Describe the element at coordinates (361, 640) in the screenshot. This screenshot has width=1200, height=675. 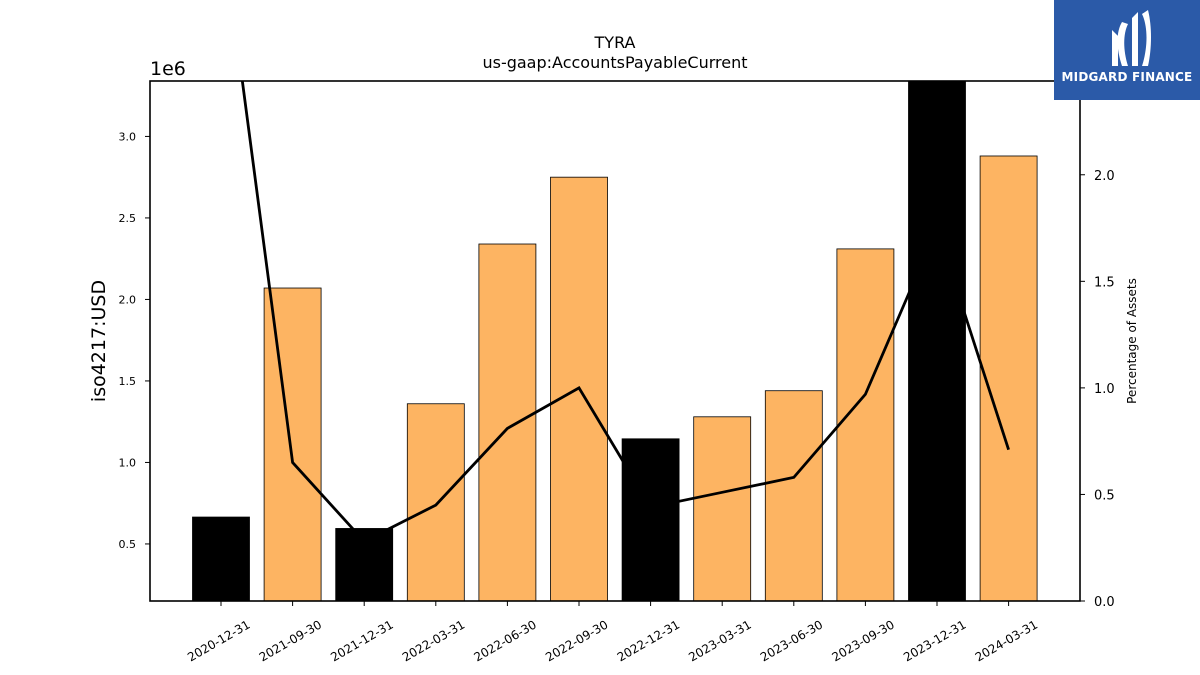
I see `x-tick-label: 2021-12-31` at that location.